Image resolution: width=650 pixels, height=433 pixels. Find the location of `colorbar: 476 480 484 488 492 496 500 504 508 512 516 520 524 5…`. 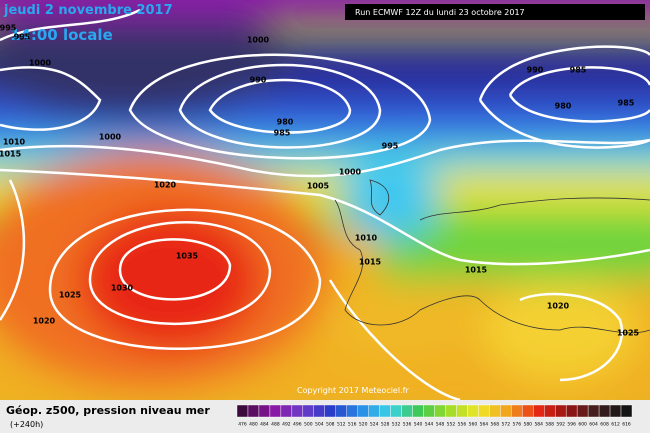

colorbar: 476 480 484 488 492 496 500 504 508 512 516 520 524 5… is located at coordinates (434, 416).